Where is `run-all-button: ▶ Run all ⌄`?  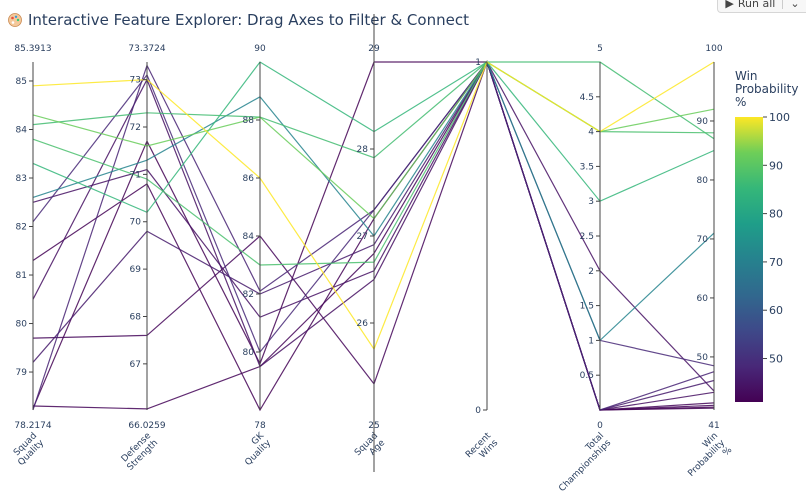
run-all-button: ▶ Run all ⌄ is located at coordinates (761, 6).